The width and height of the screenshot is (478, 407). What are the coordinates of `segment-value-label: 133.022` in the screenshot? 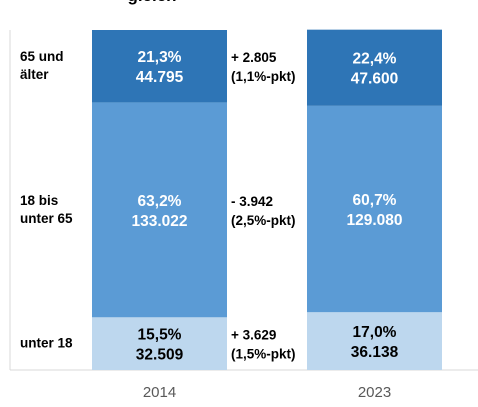 It's located at (159, 221).